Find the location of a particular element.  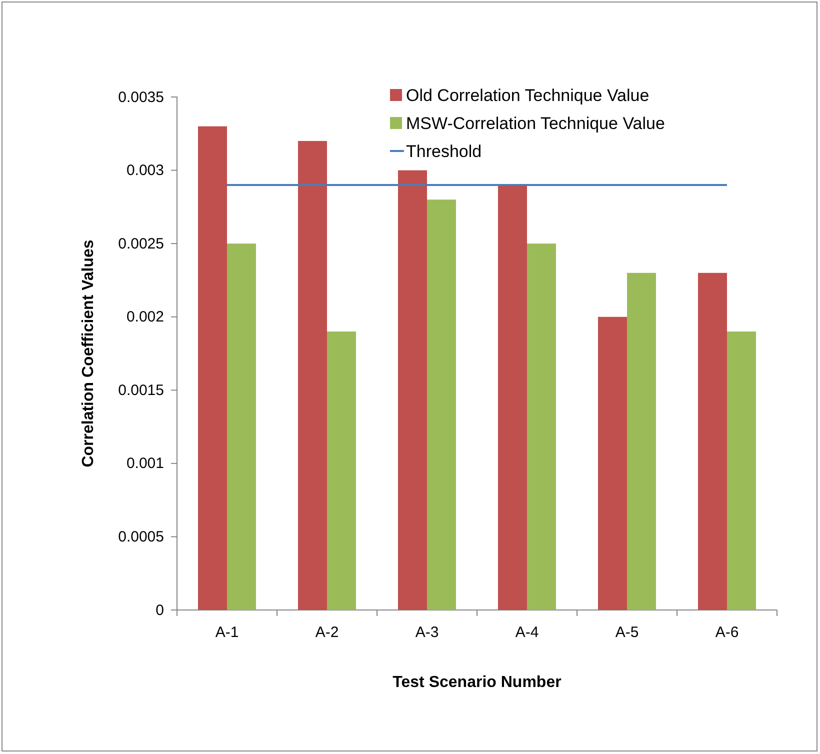

y-tick-label: 0.002 is located at coordinates (145, 317).